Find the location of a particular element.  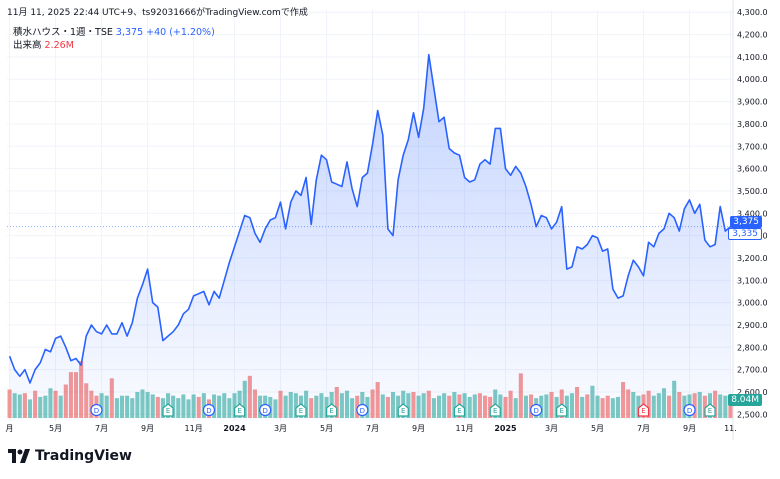

brand-name: TradingView is located at coordinates (83, 456).